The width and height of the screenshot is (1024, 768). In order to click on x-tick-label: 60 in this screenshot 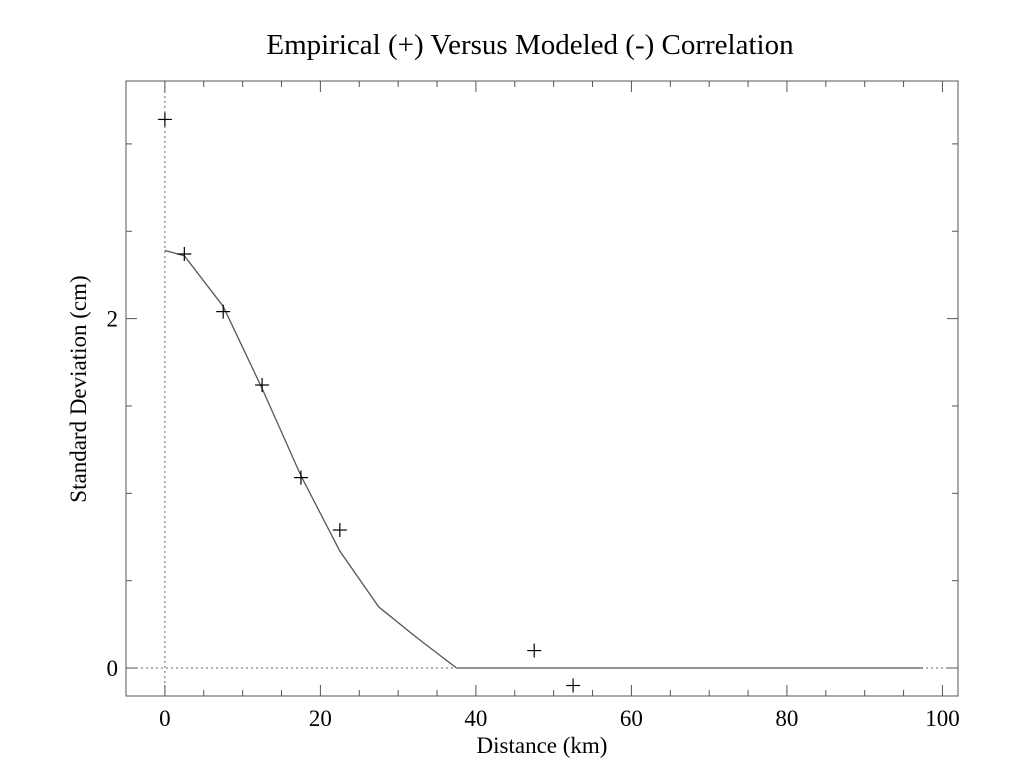, I will do `click(631, 718)`.